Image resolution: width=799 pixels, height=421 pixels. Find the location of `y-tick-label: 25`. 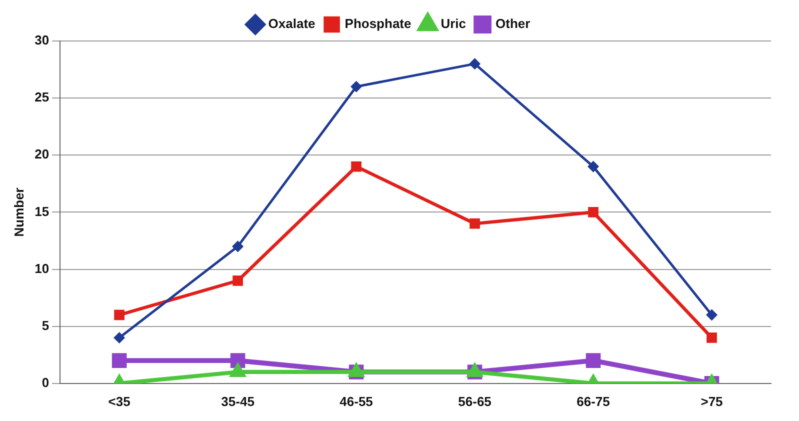

y-tick-label: 25 is located at coordinates (42, 97).